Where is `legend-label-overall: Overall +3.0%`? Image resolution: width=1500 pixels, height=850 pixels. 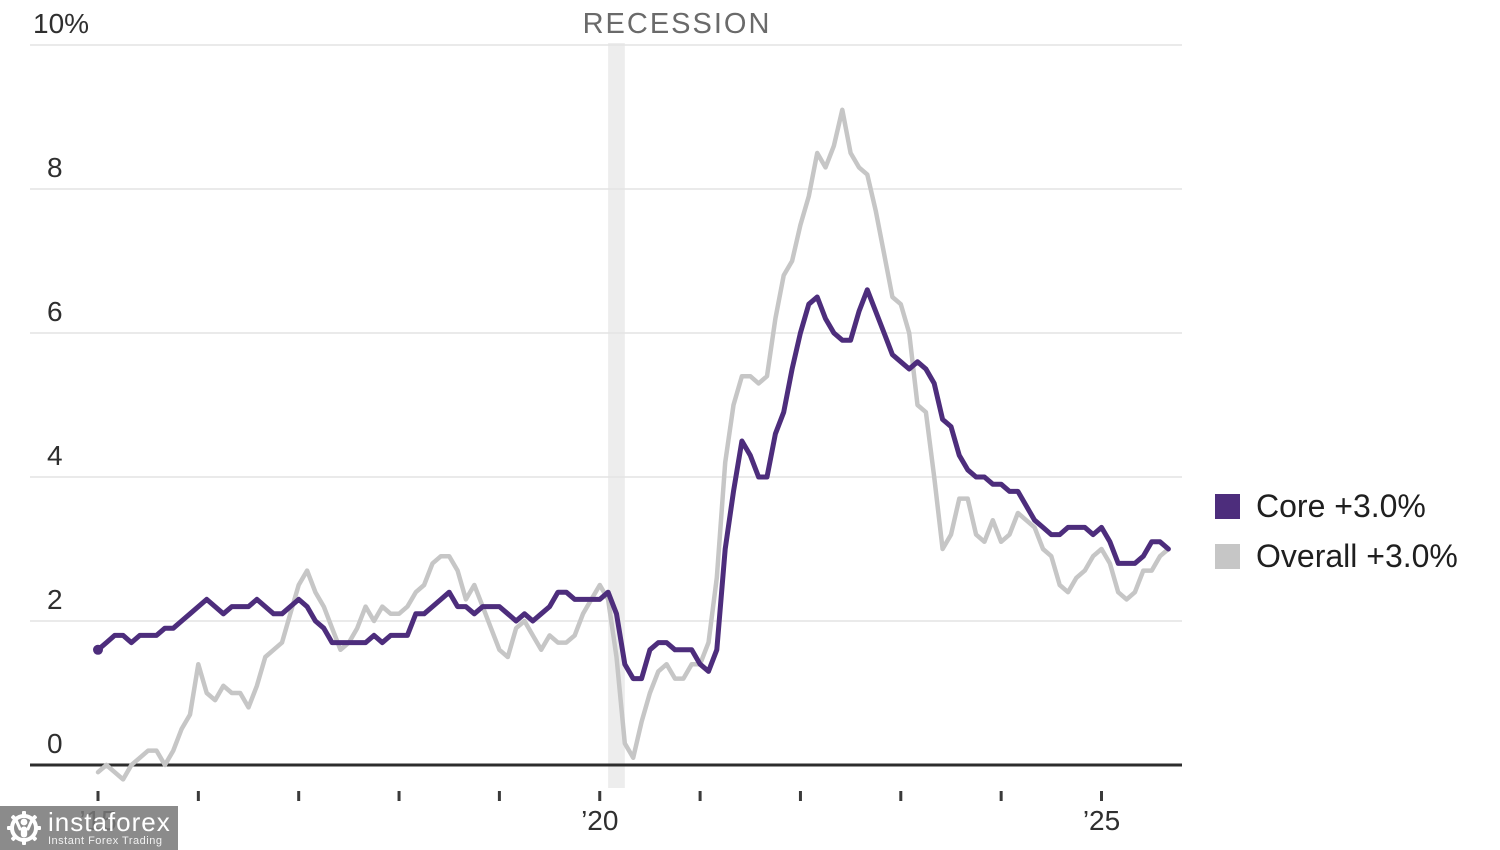
legend-label-overall: Overall +3.0% is located at coordinates (1357, 556).